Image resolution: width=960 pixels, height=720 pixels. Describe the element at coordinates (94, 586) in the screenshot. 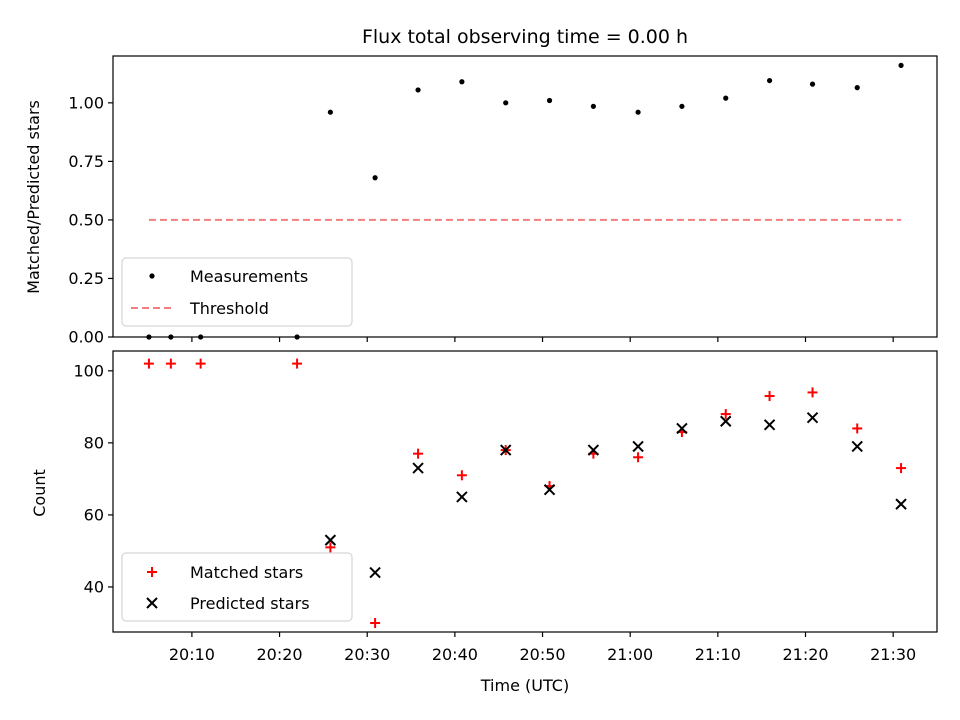

I see `y-tick-label: 40` at that location.